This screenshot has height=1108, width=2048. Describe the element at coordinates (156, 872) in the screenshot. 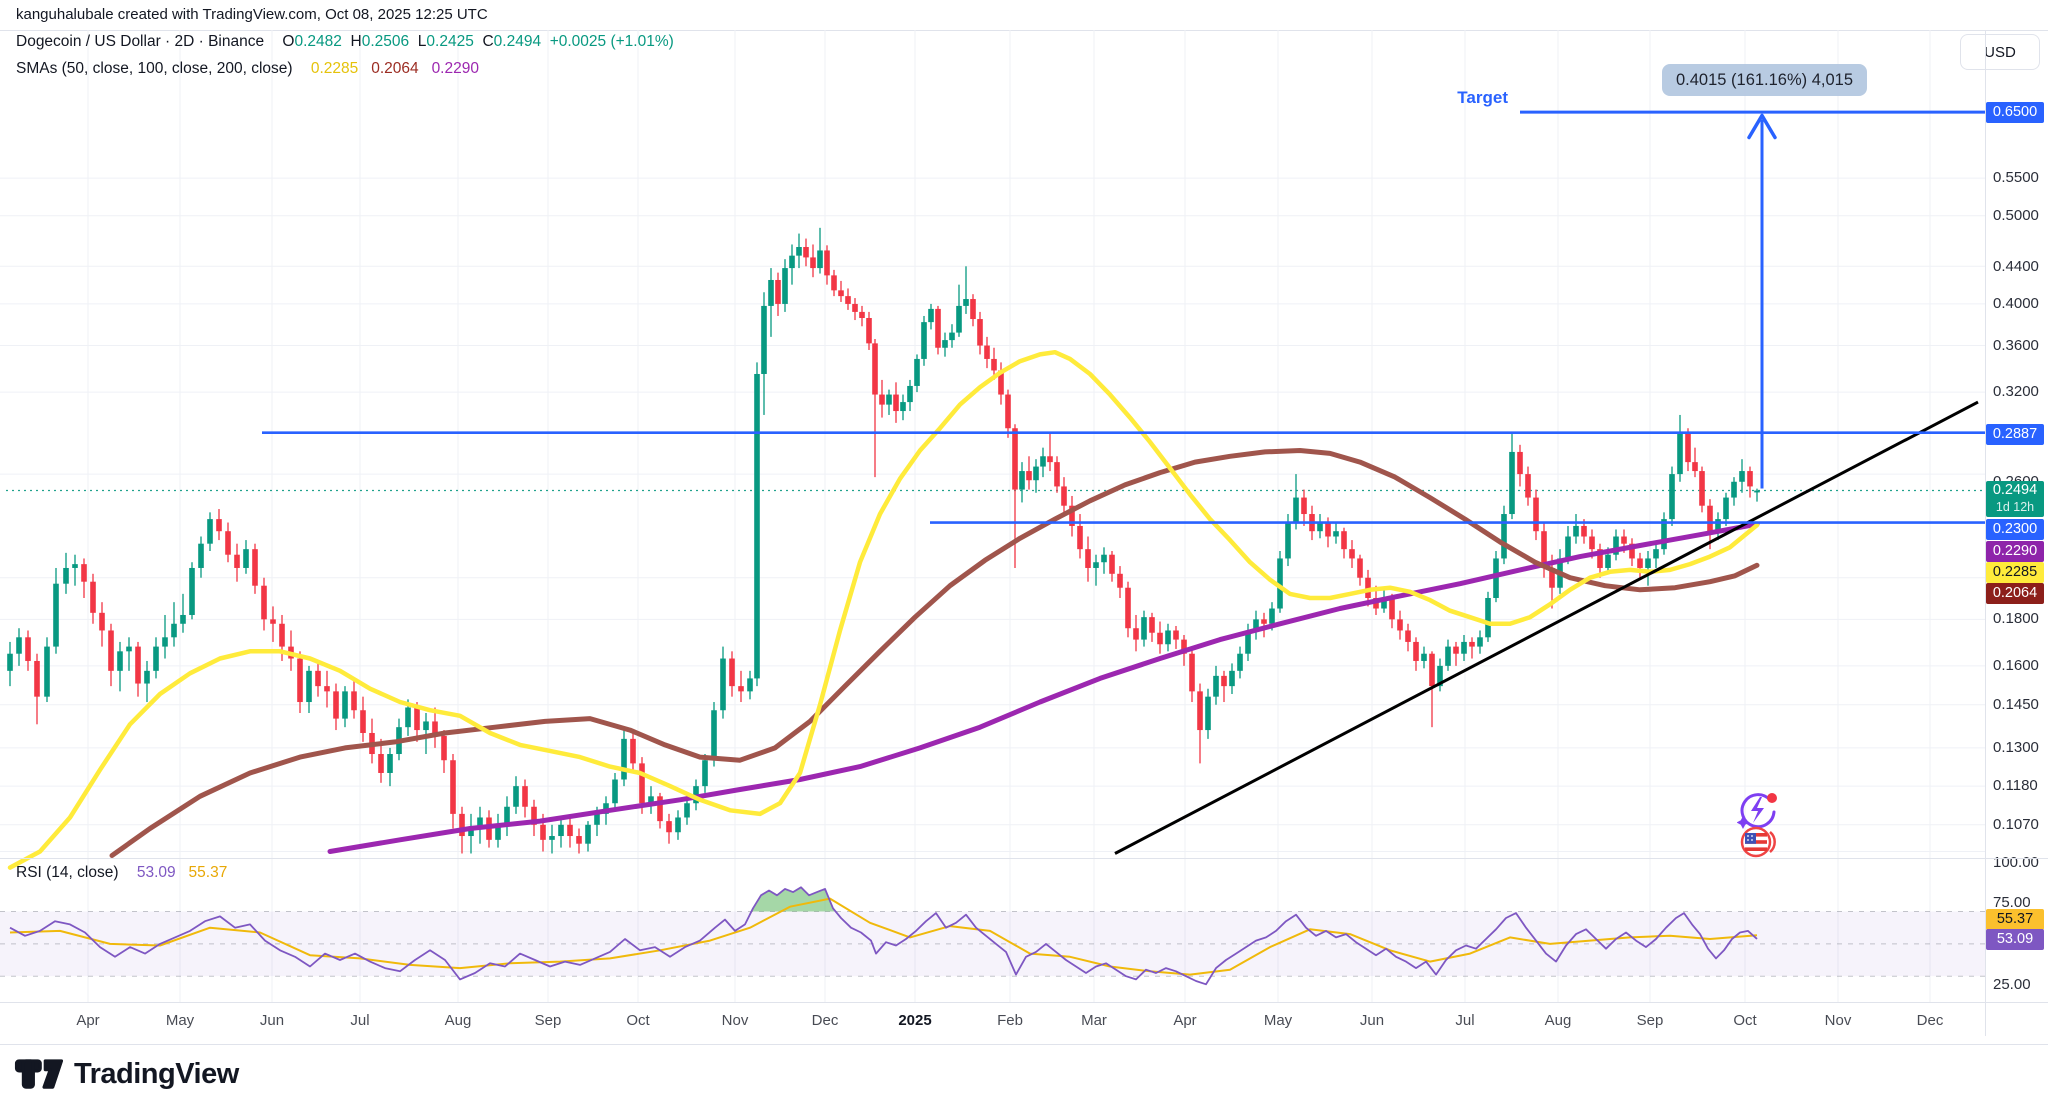

I see `rsi-value: 53.09` at that location.